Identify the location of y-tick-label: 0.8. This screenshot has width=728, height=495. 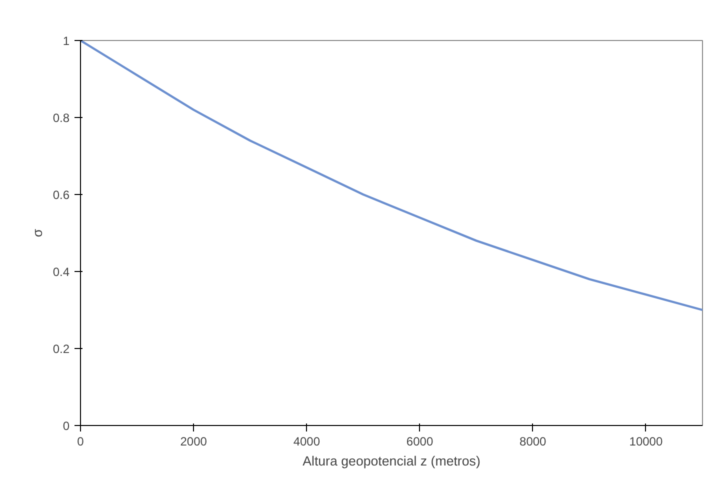
(61, 118).